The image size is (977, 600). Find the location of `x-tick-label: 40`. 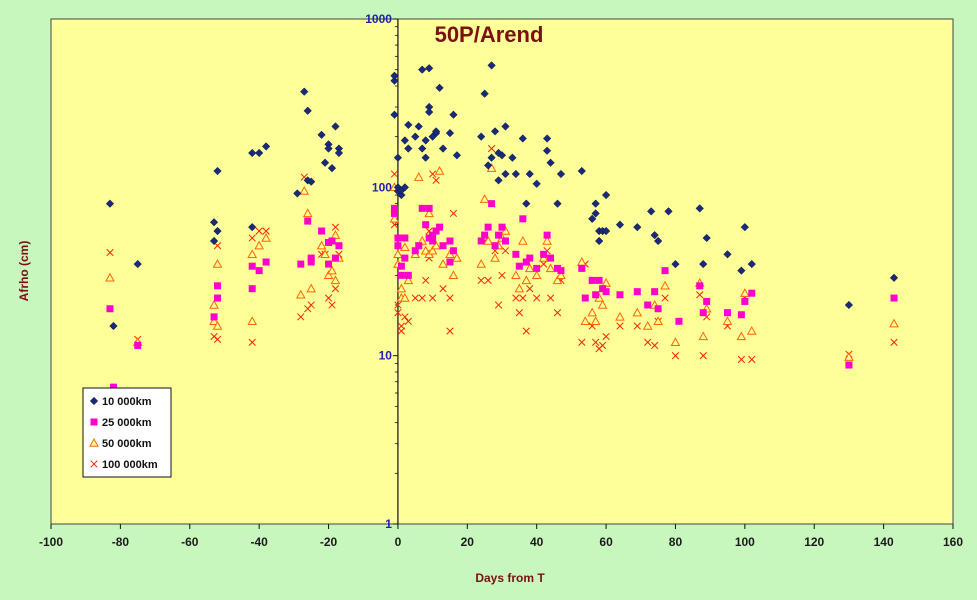

x-tick-label: 40 is located at coordinates (537, 542).